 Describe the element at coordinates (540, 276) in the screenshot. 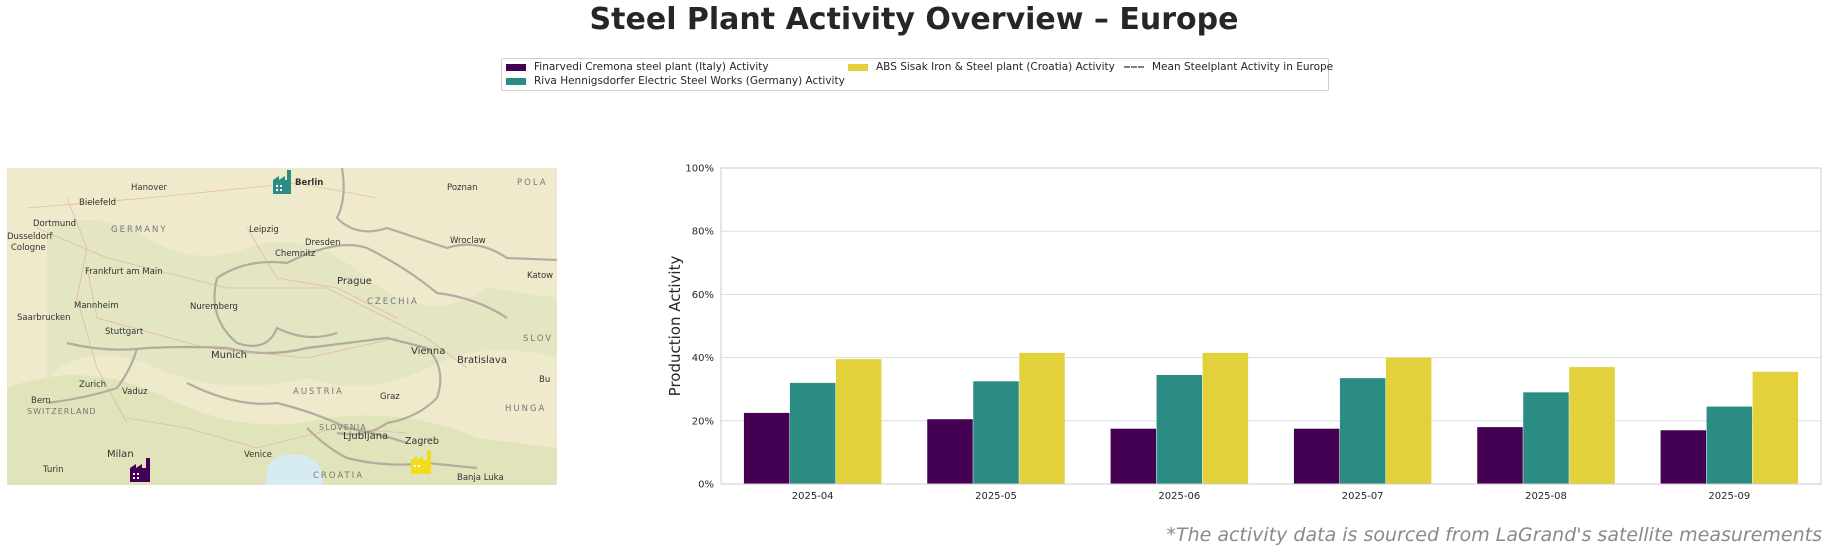

I see `map-label-katow: Katow` at that location.